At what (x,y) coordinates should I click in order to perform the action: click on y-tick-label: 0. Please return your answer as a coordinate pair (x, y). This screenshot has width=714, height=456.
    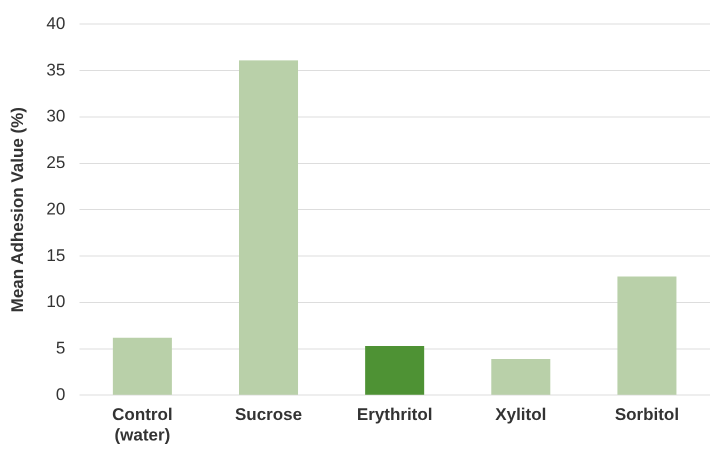
    Looking at the image, I should click on (61, 394).